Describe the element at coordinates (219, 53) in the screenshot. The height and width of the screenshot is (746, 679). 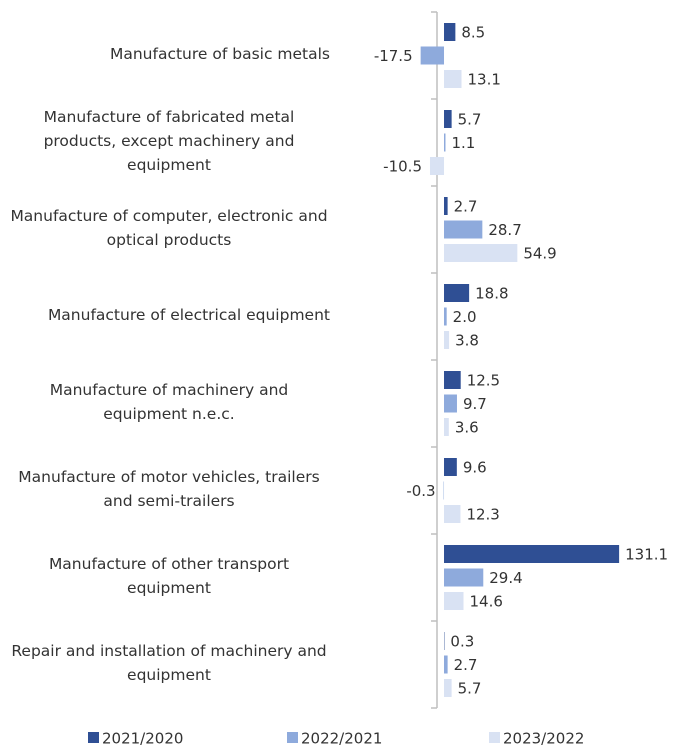
I see `category-text: Manufacture of basic metals` at that location.